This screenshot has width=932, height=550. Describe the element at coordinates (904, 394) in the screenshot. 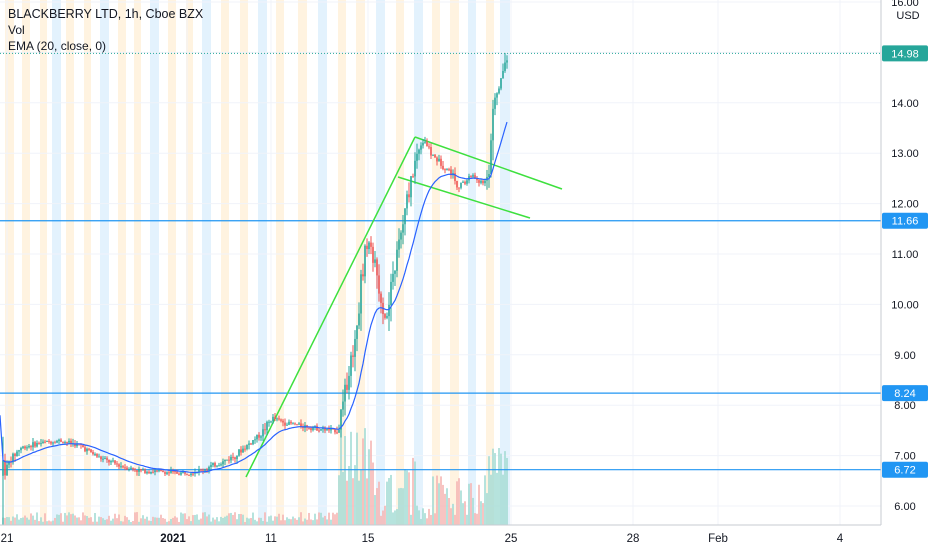

I see `price-line-label: 8.24` at that location.